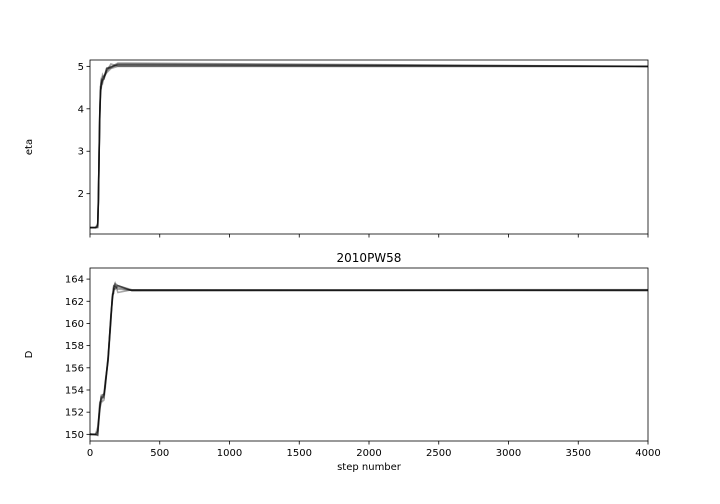 This screenshot has width=720, height=504. I want to click on y-tick-label: 160, so click(74, 324).